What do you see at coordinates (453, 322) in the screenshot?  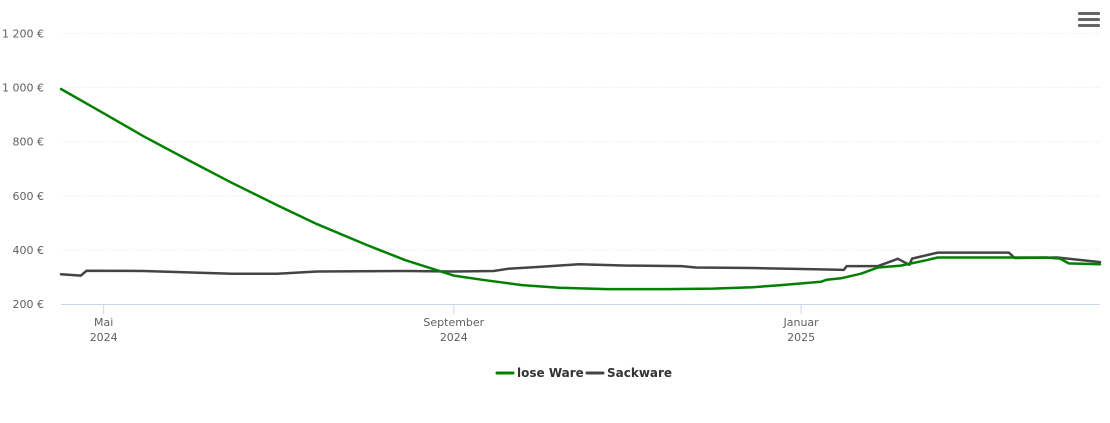 I see `x-tick-label-month: September` at bounding box center [453, 322].